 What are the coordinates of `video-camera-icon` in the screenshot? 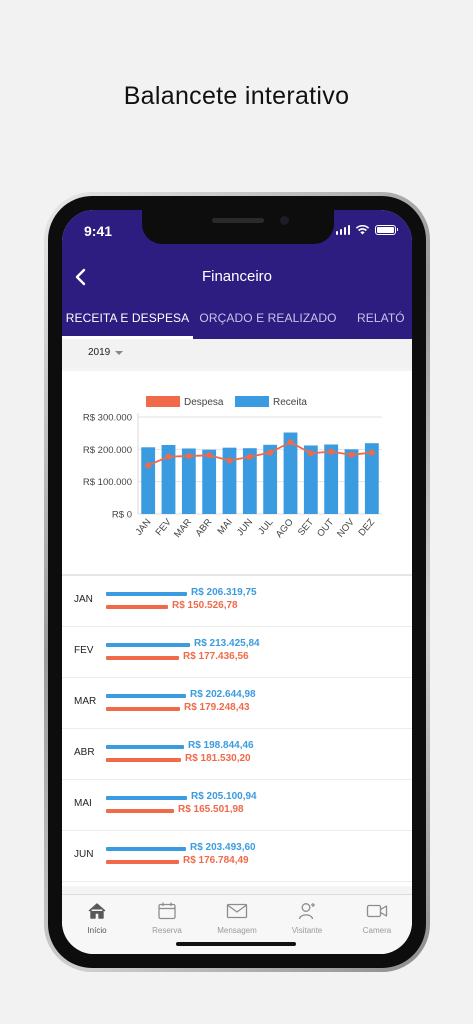 It's located at (377, 911).